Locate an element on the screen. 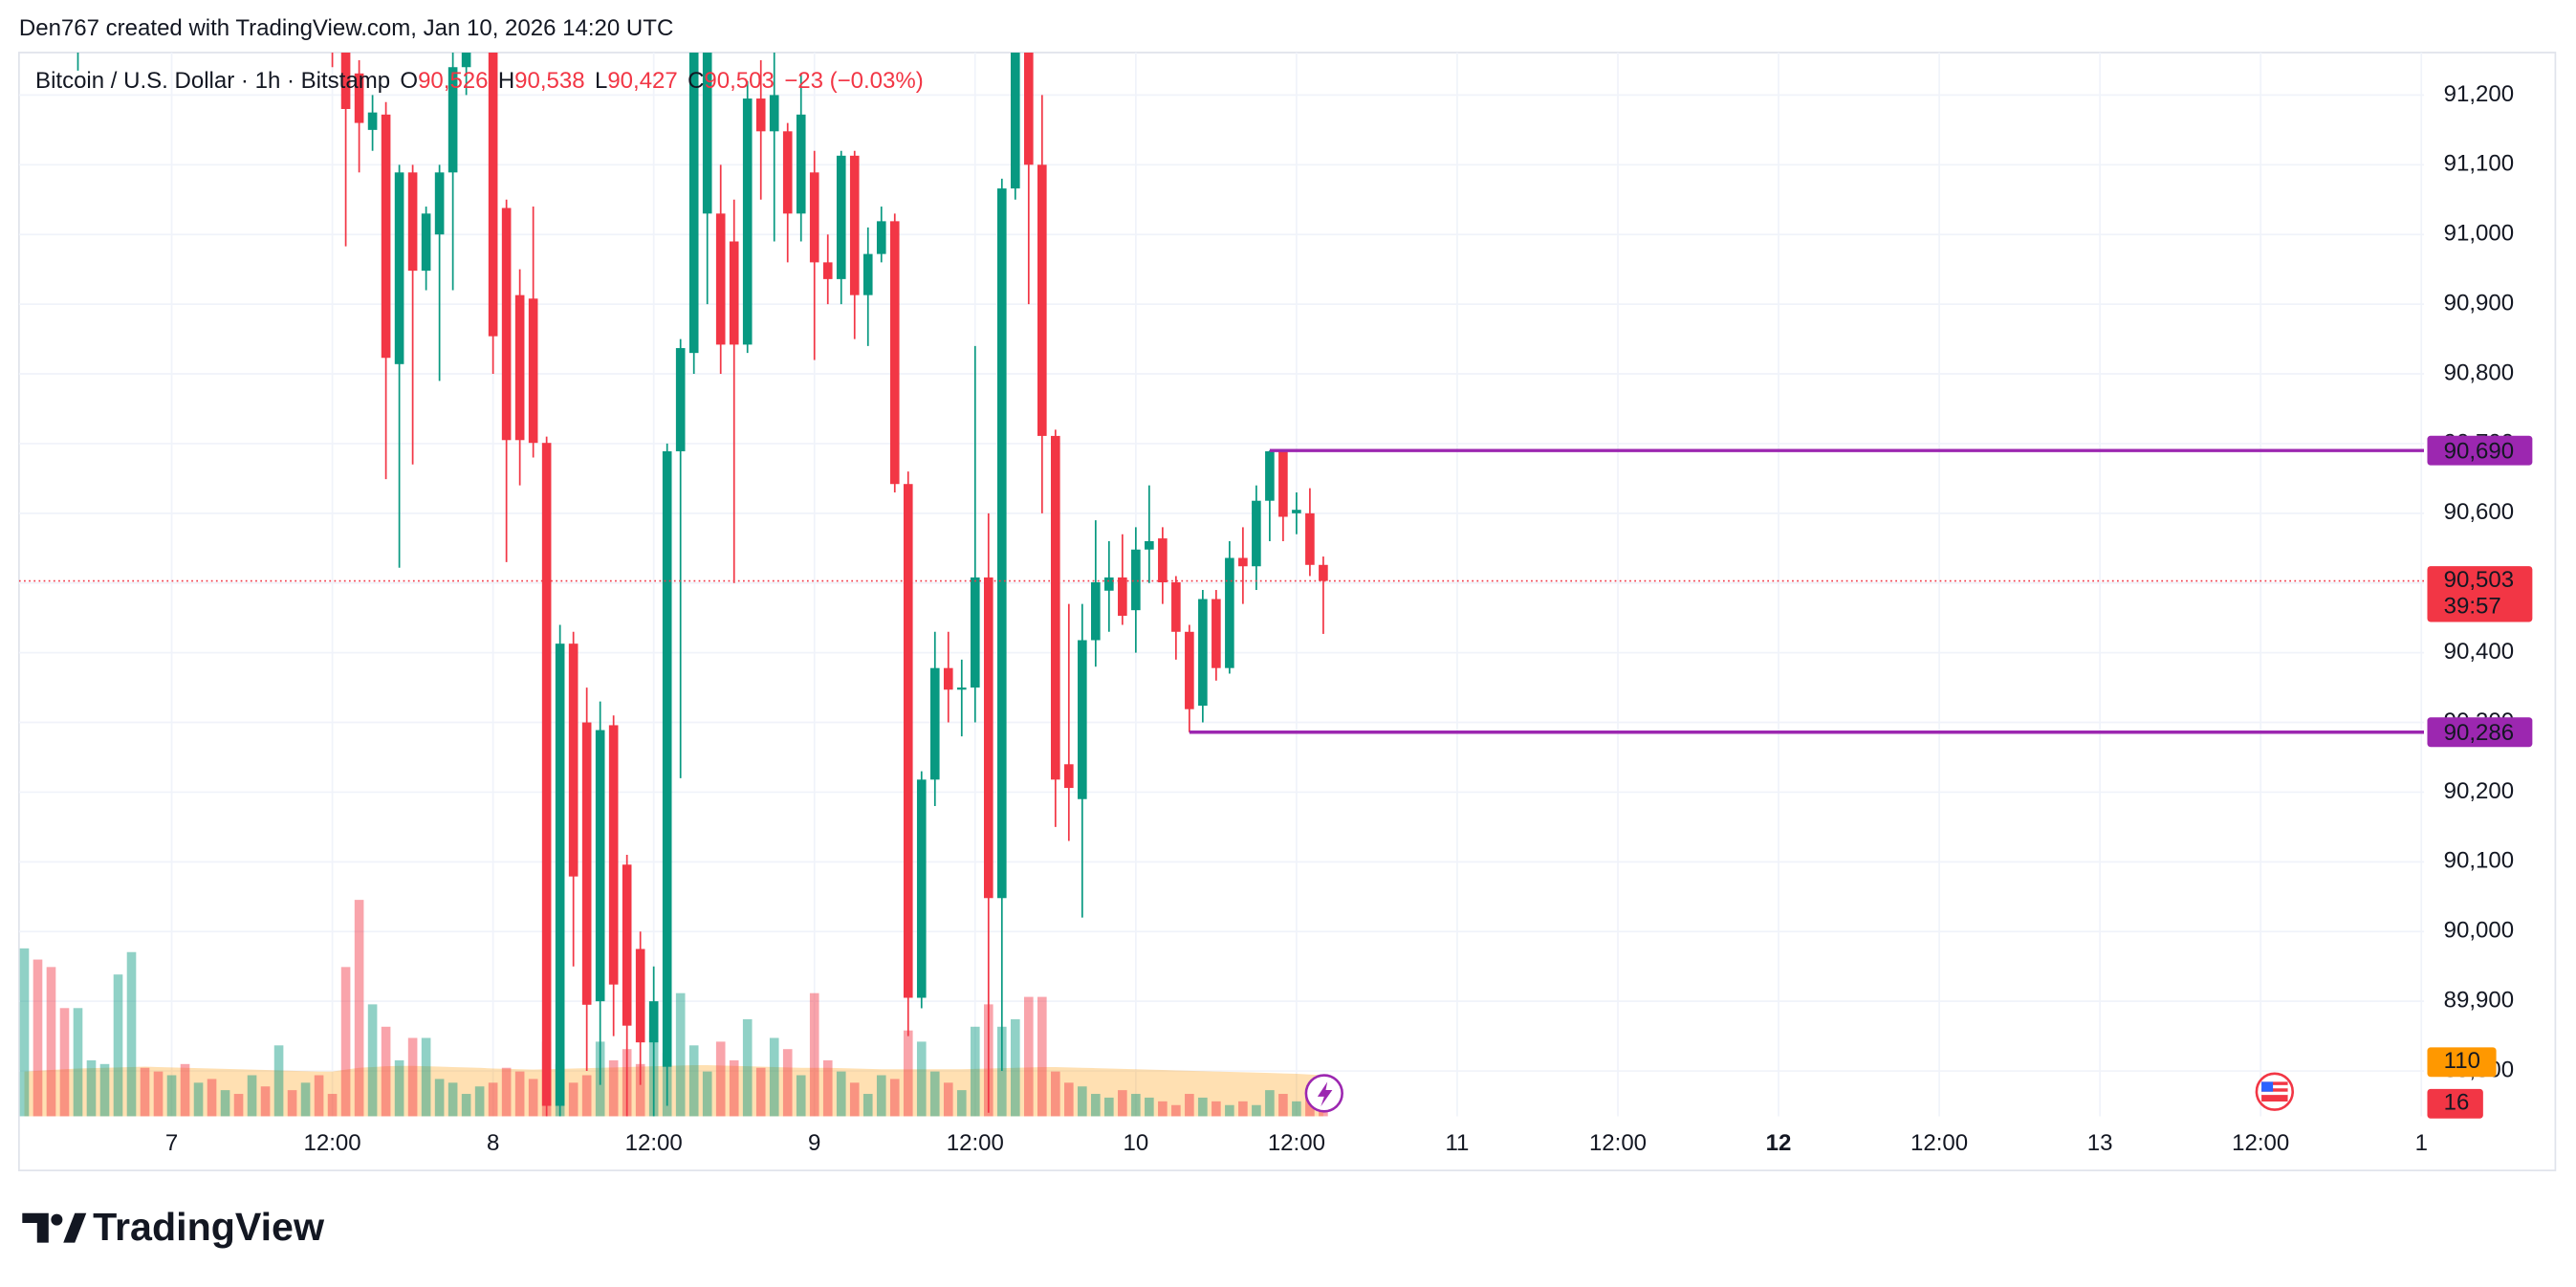 The image size is (2576, 1287). legend-value: 90,526 is located at coordinates (453, 81).